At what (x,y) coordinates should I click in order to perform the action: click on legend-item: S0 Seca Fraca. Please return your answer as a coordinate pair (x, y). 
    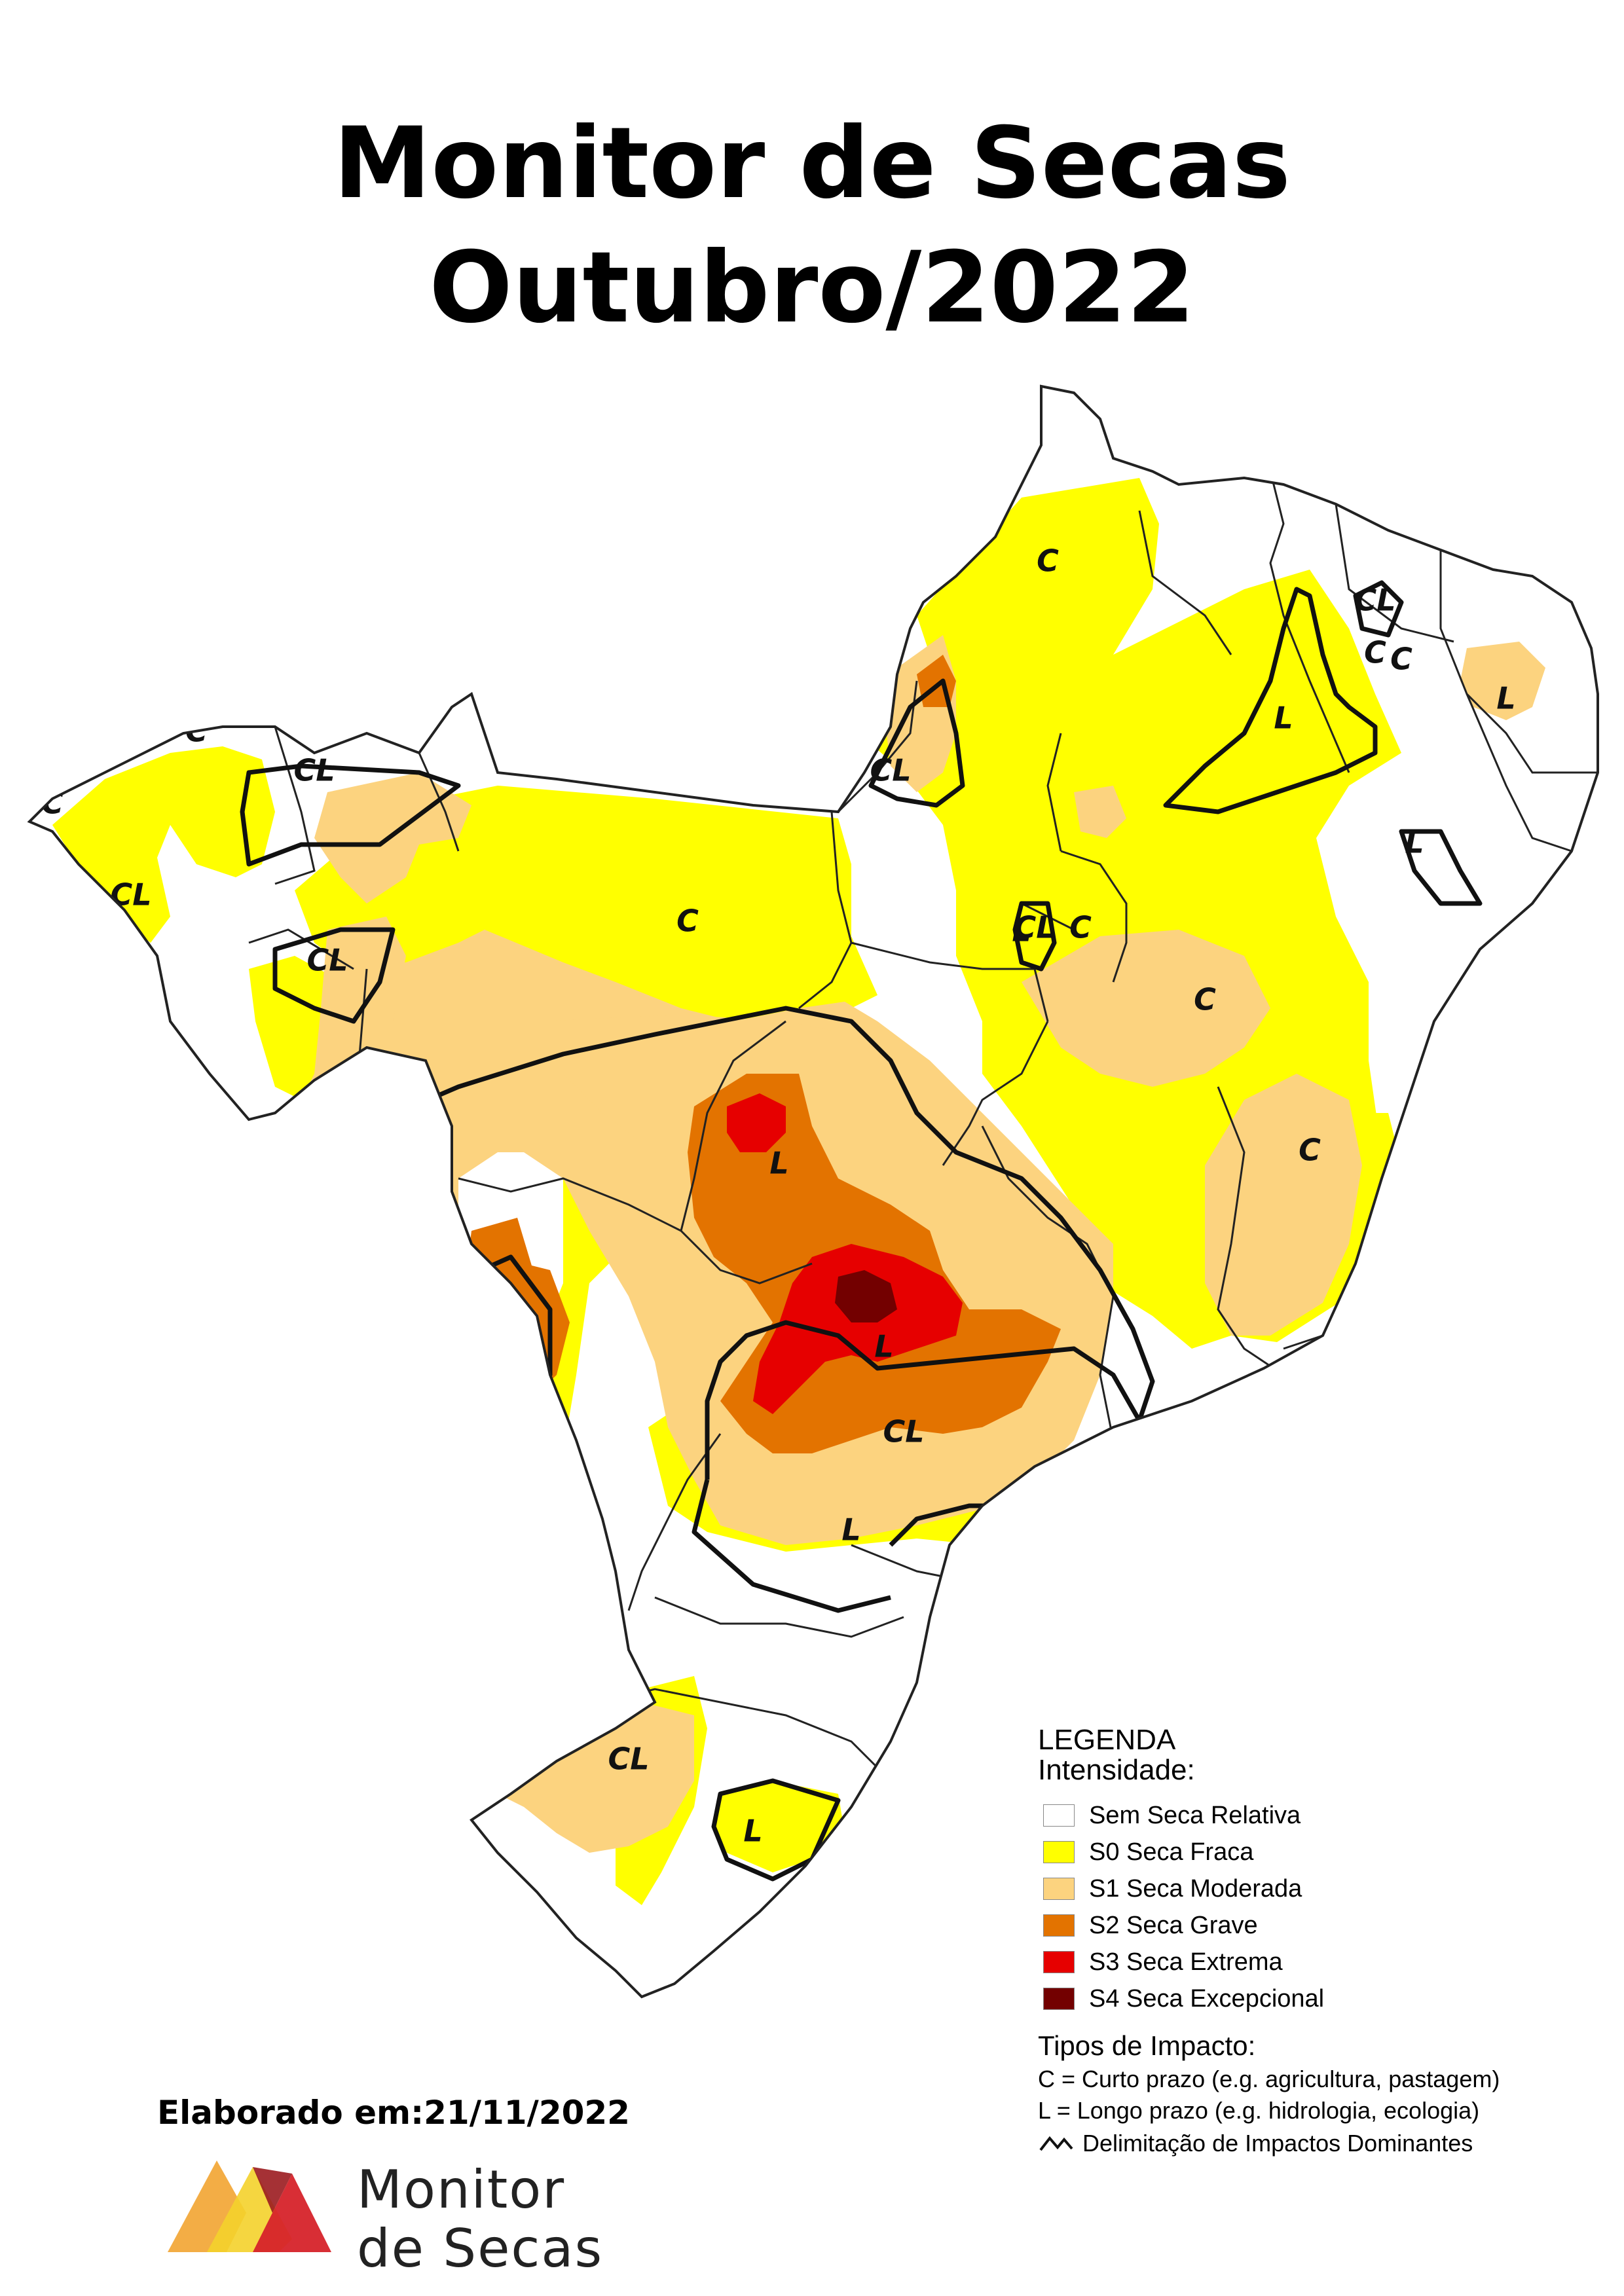
    Looking at the image, I should click on (1326, 1852).